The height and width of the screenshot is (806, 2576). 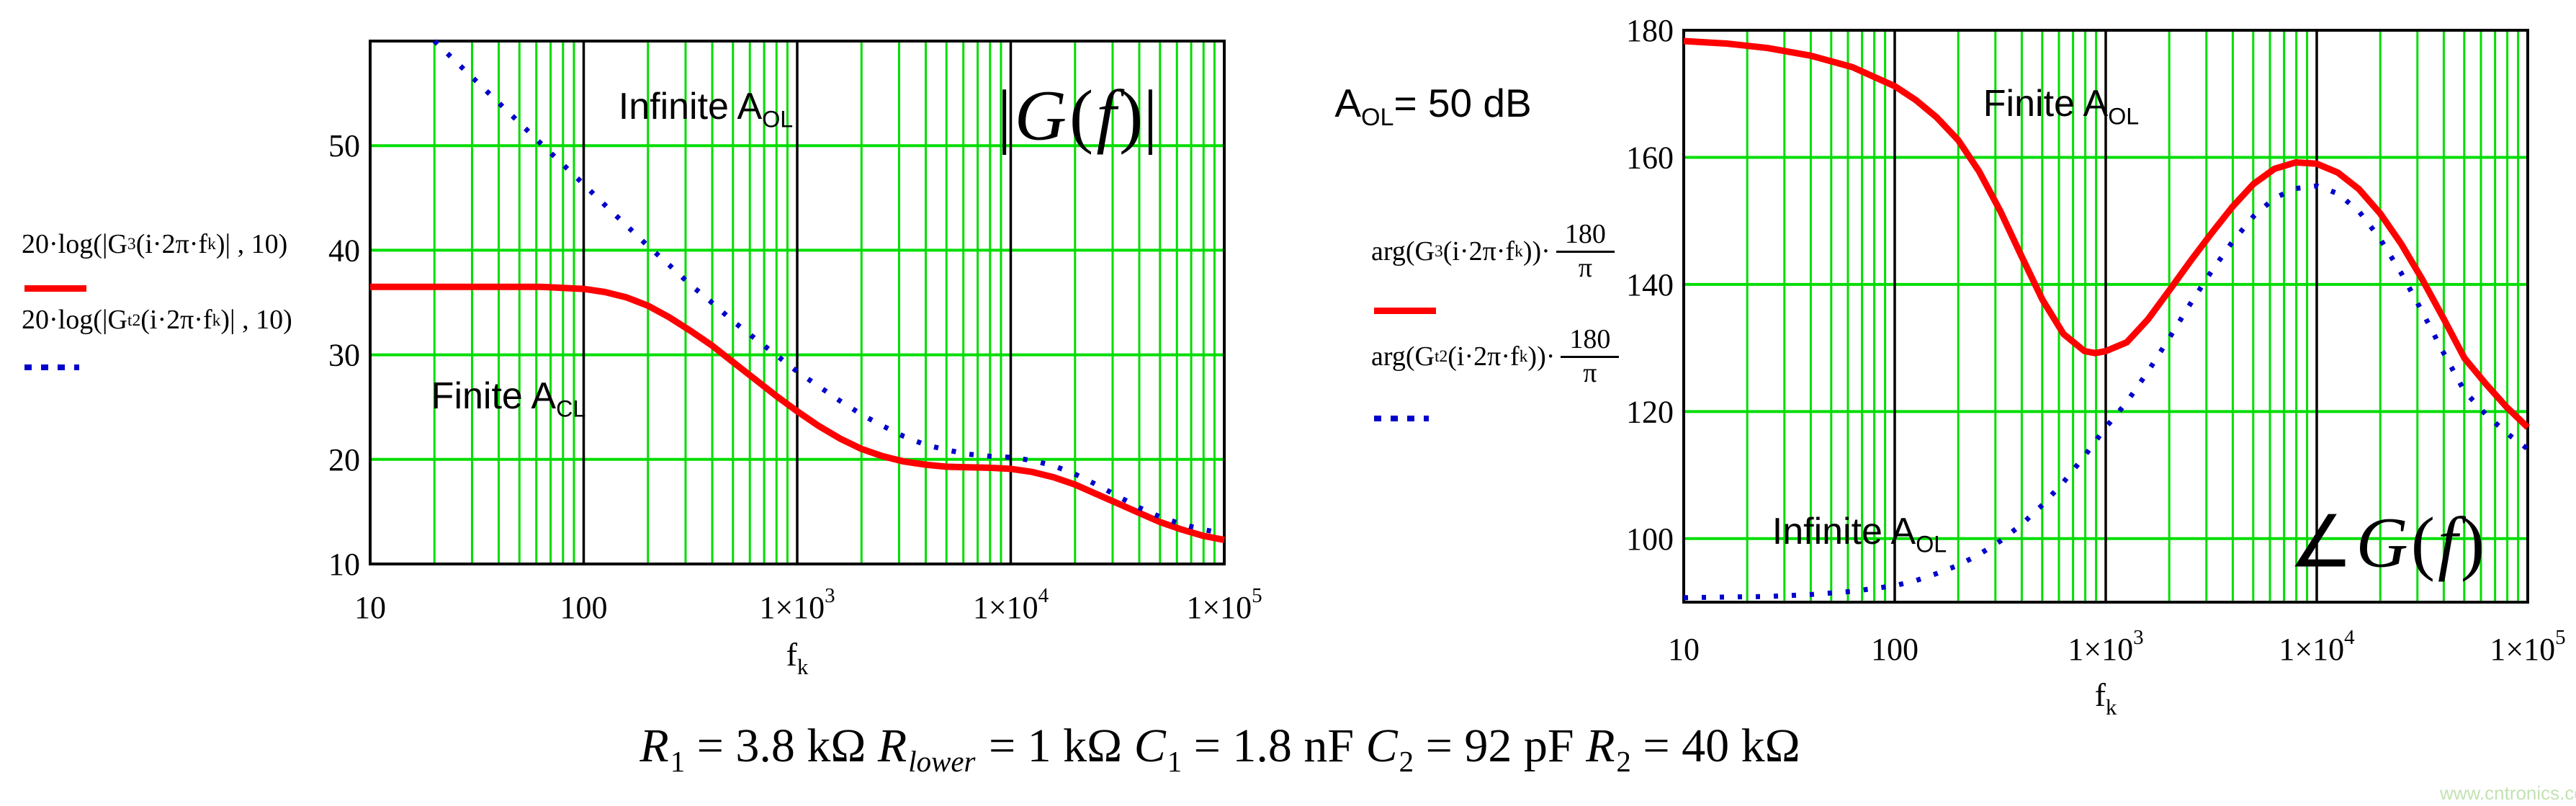 What do you see at coordinates (344, 250) in the screenshot?
I see `y-tick-label: 40` at bounding box center [344, 250].